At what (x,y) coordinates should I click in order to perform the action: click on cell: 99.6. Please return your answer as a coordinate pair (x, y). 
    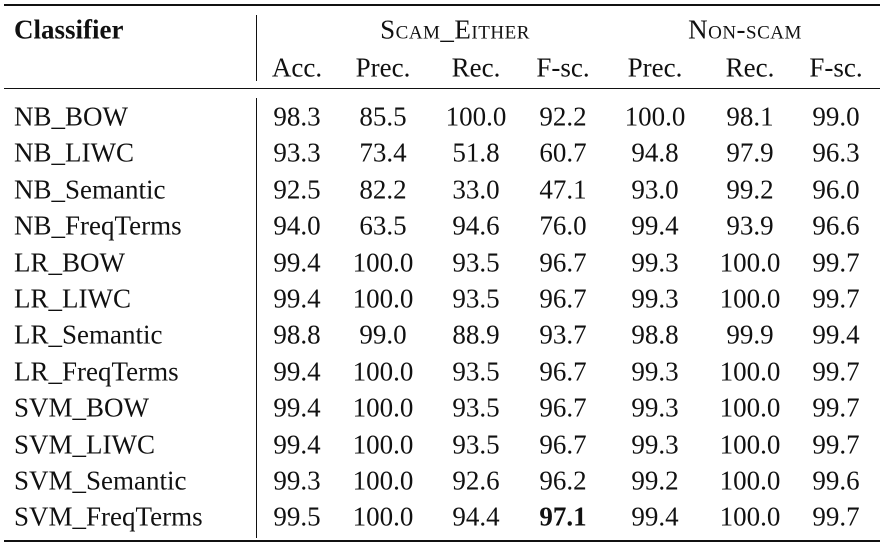
    Looking at the image, I should click on (836, 480).